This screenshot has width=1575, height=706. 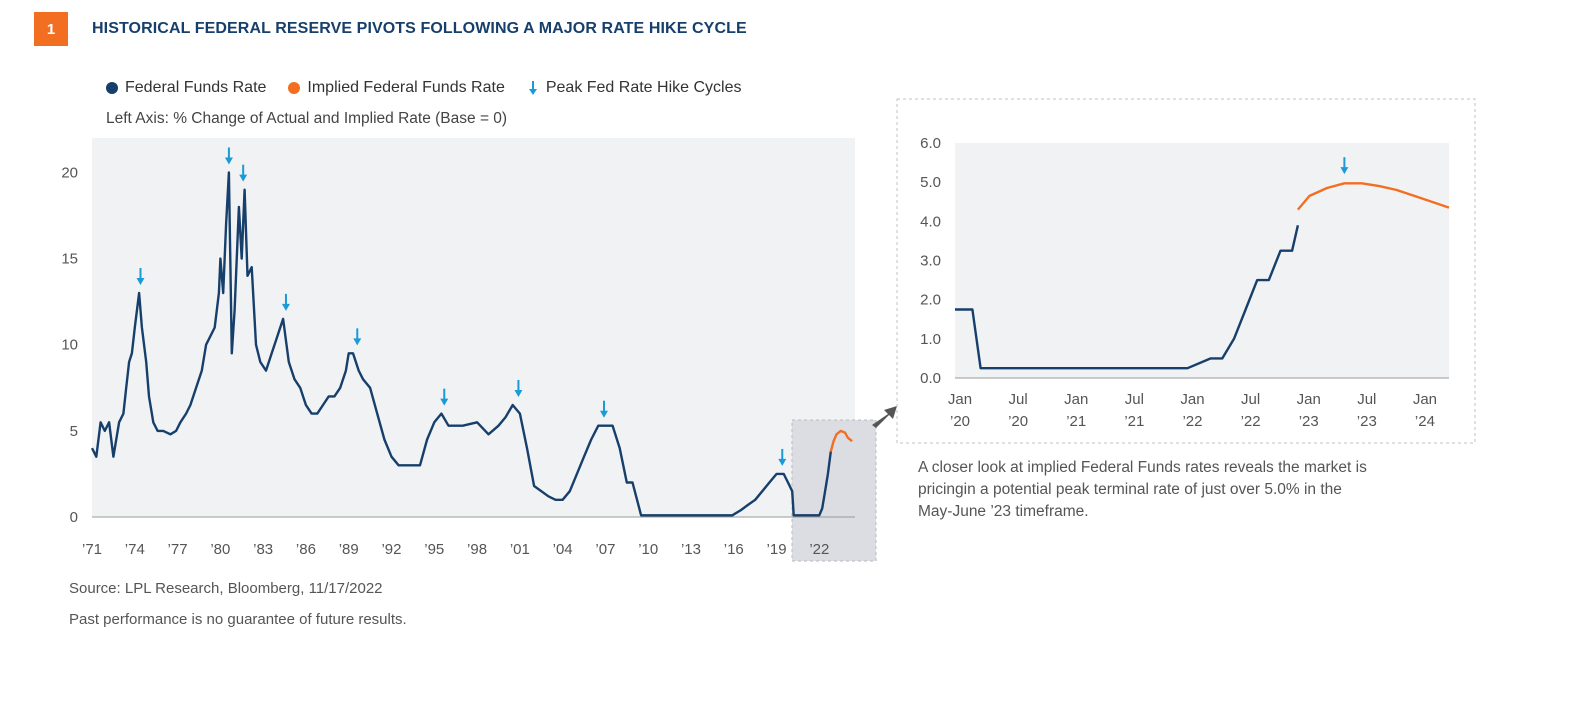 I want to click on main-x-tick-label: ’98, so click(x=477, y=549).